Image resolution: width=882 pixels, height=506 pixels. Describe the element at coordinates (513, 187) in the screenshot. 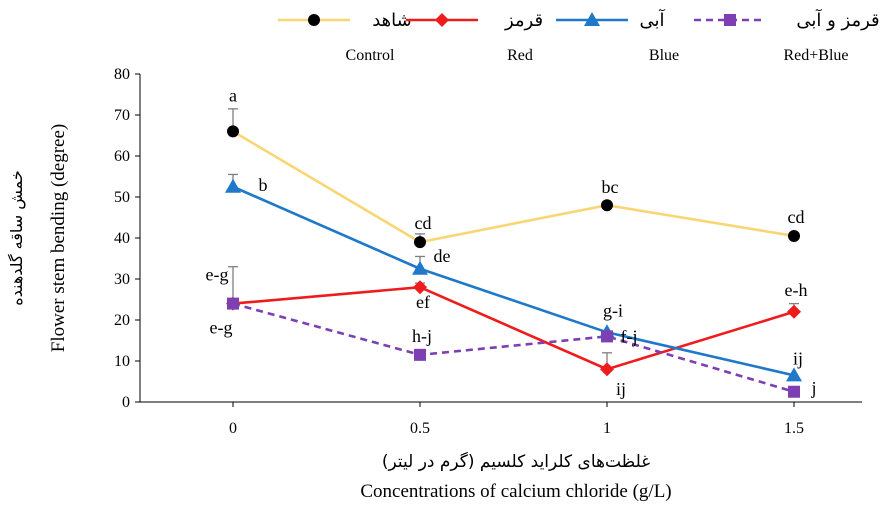

I see `series-line-control` at that location.